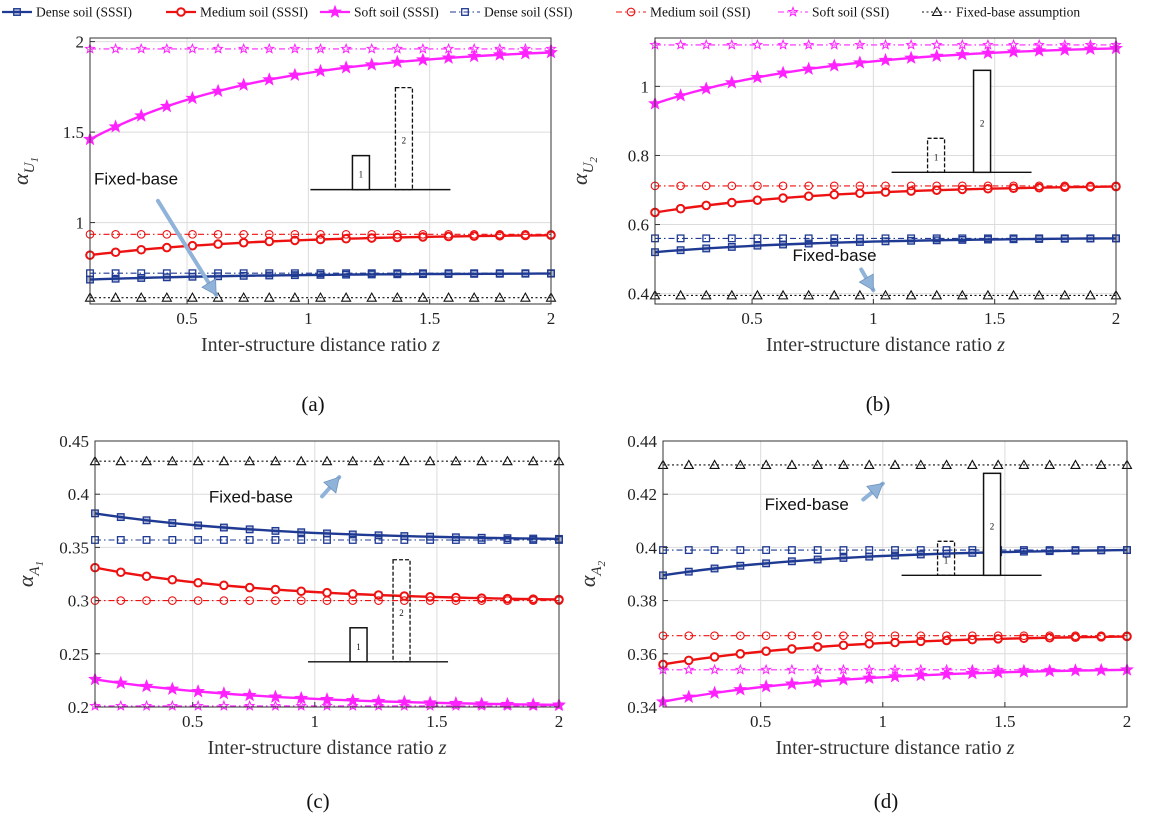 The height and width of the screenshot is (825, 1152). I want to click on x-tick-label: 1, so click(883, 721).